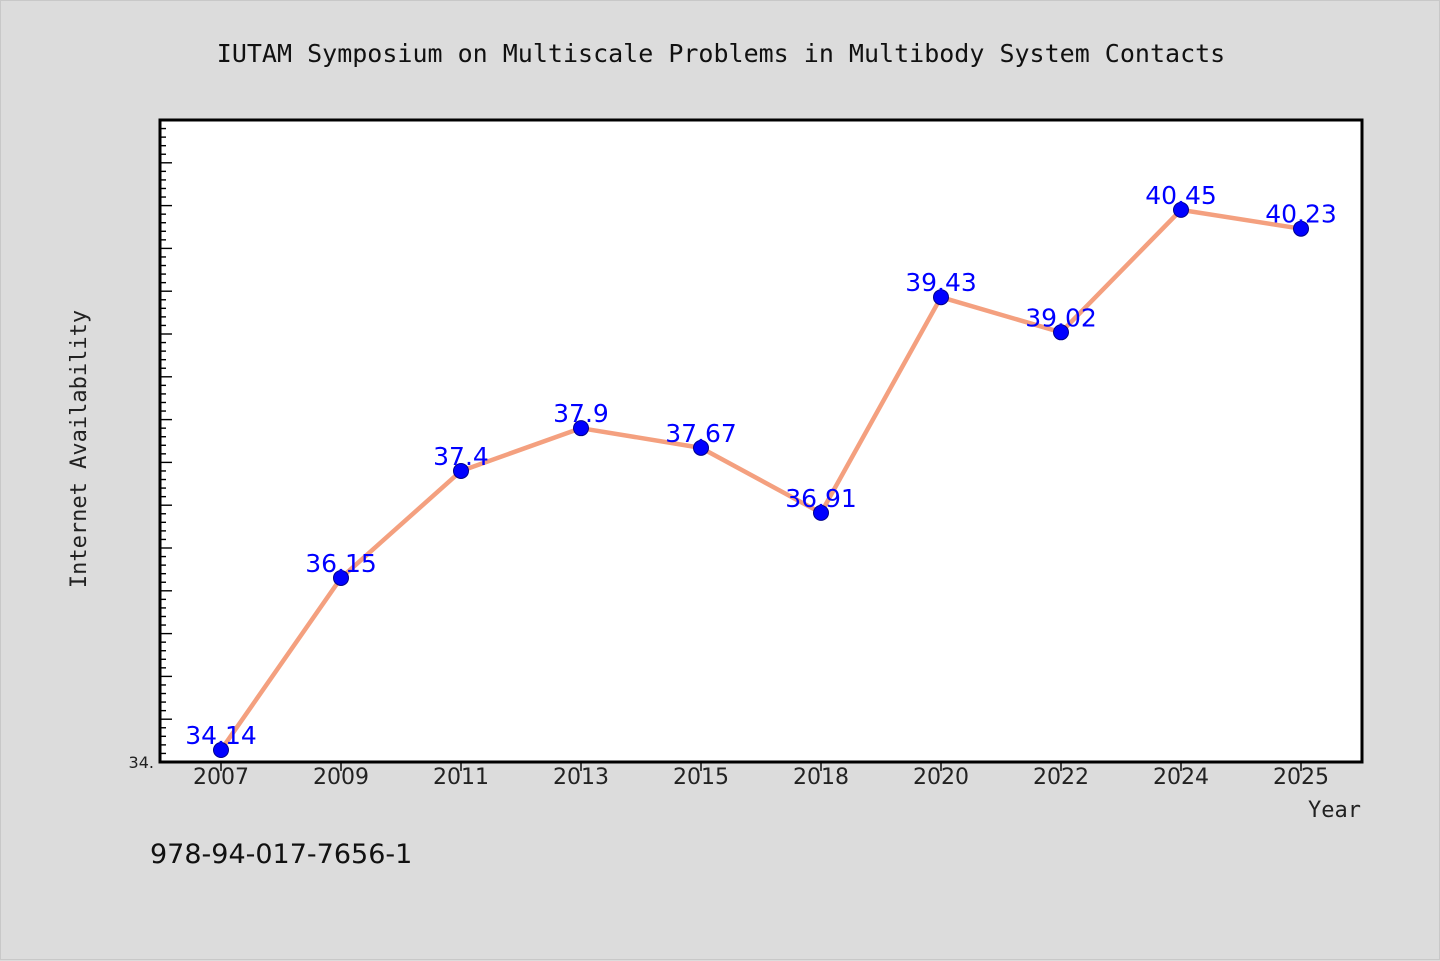 The width and height of the screenshot is (1440, 961). I want to click on data-label: 40.45, so click(1181, 195).